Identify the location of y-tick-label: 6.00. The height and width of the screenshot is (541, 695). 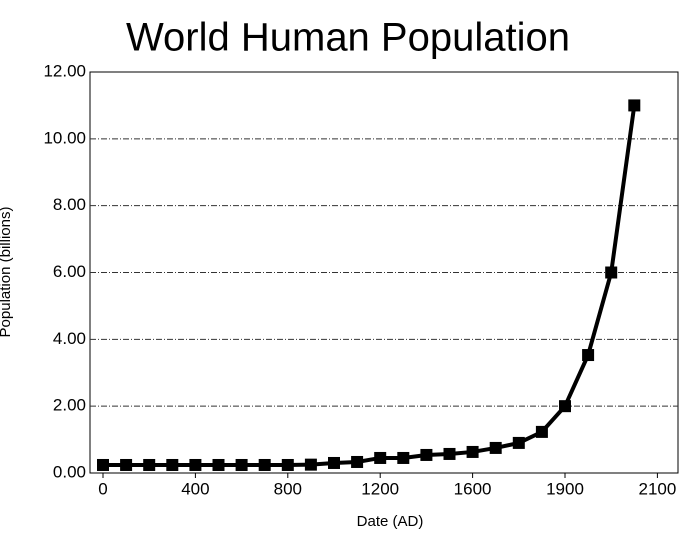
(69, 271).